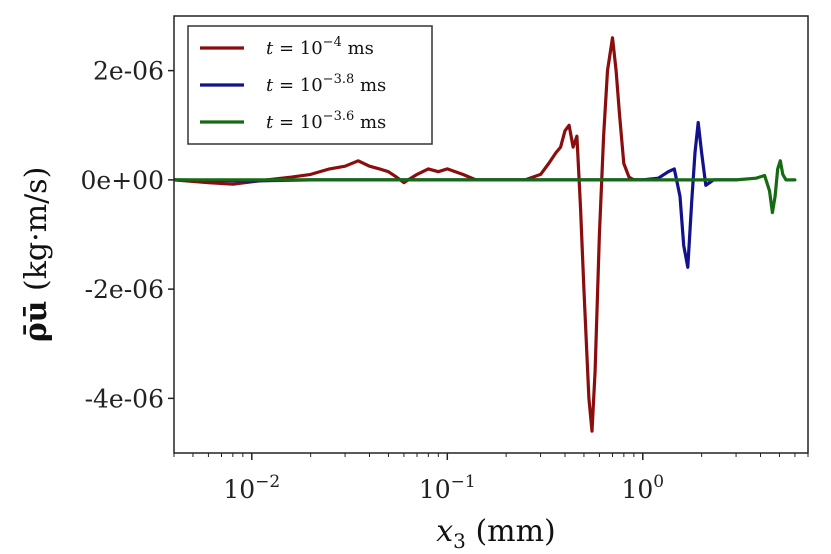  What do you see at coordinates (496, 533) in the screenshot?
I see `x-axis-title: x3 (mm)` at bounding box center [496, 533].